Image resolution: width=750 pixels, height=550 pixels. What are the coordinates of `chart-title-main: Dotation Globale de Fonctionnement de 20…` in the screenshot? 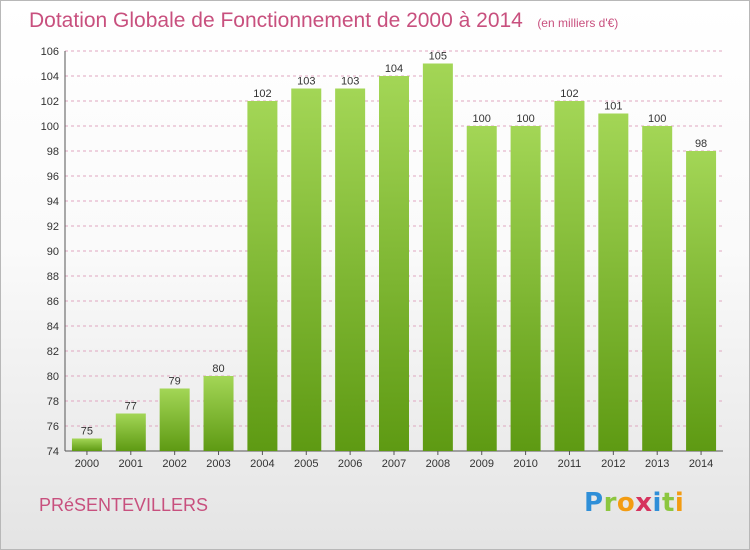 It's located at (276, 20).